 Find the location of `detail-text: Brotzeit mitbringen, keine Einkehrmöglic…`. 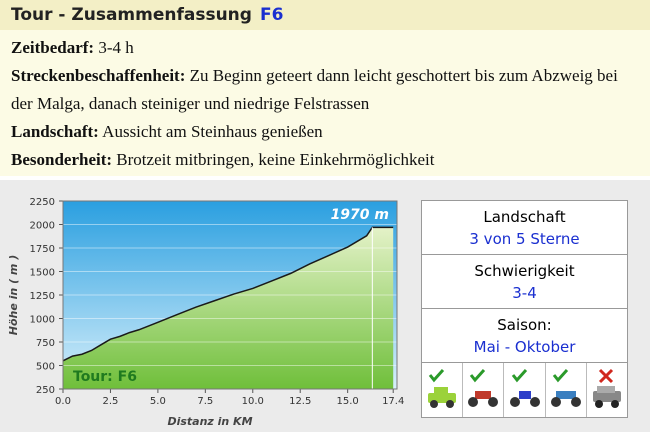

detail-text: Brotzeit mitbringen, keine Einkehrmöglic… is located at coordinates (275, 159).